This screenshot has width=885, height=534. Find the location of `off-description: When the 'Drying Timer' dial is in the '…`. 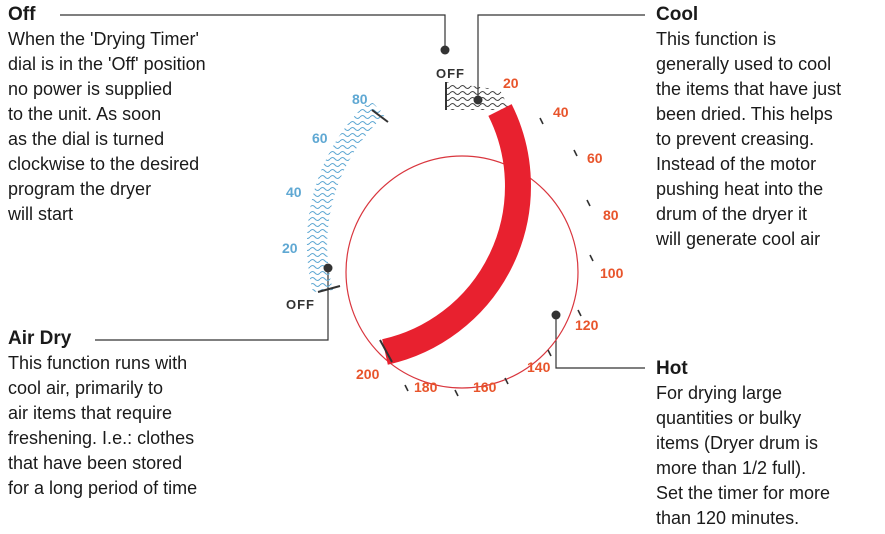

off-description: When the 'Drying Timer' dial is in the '… is located at coordinates (107, 126).